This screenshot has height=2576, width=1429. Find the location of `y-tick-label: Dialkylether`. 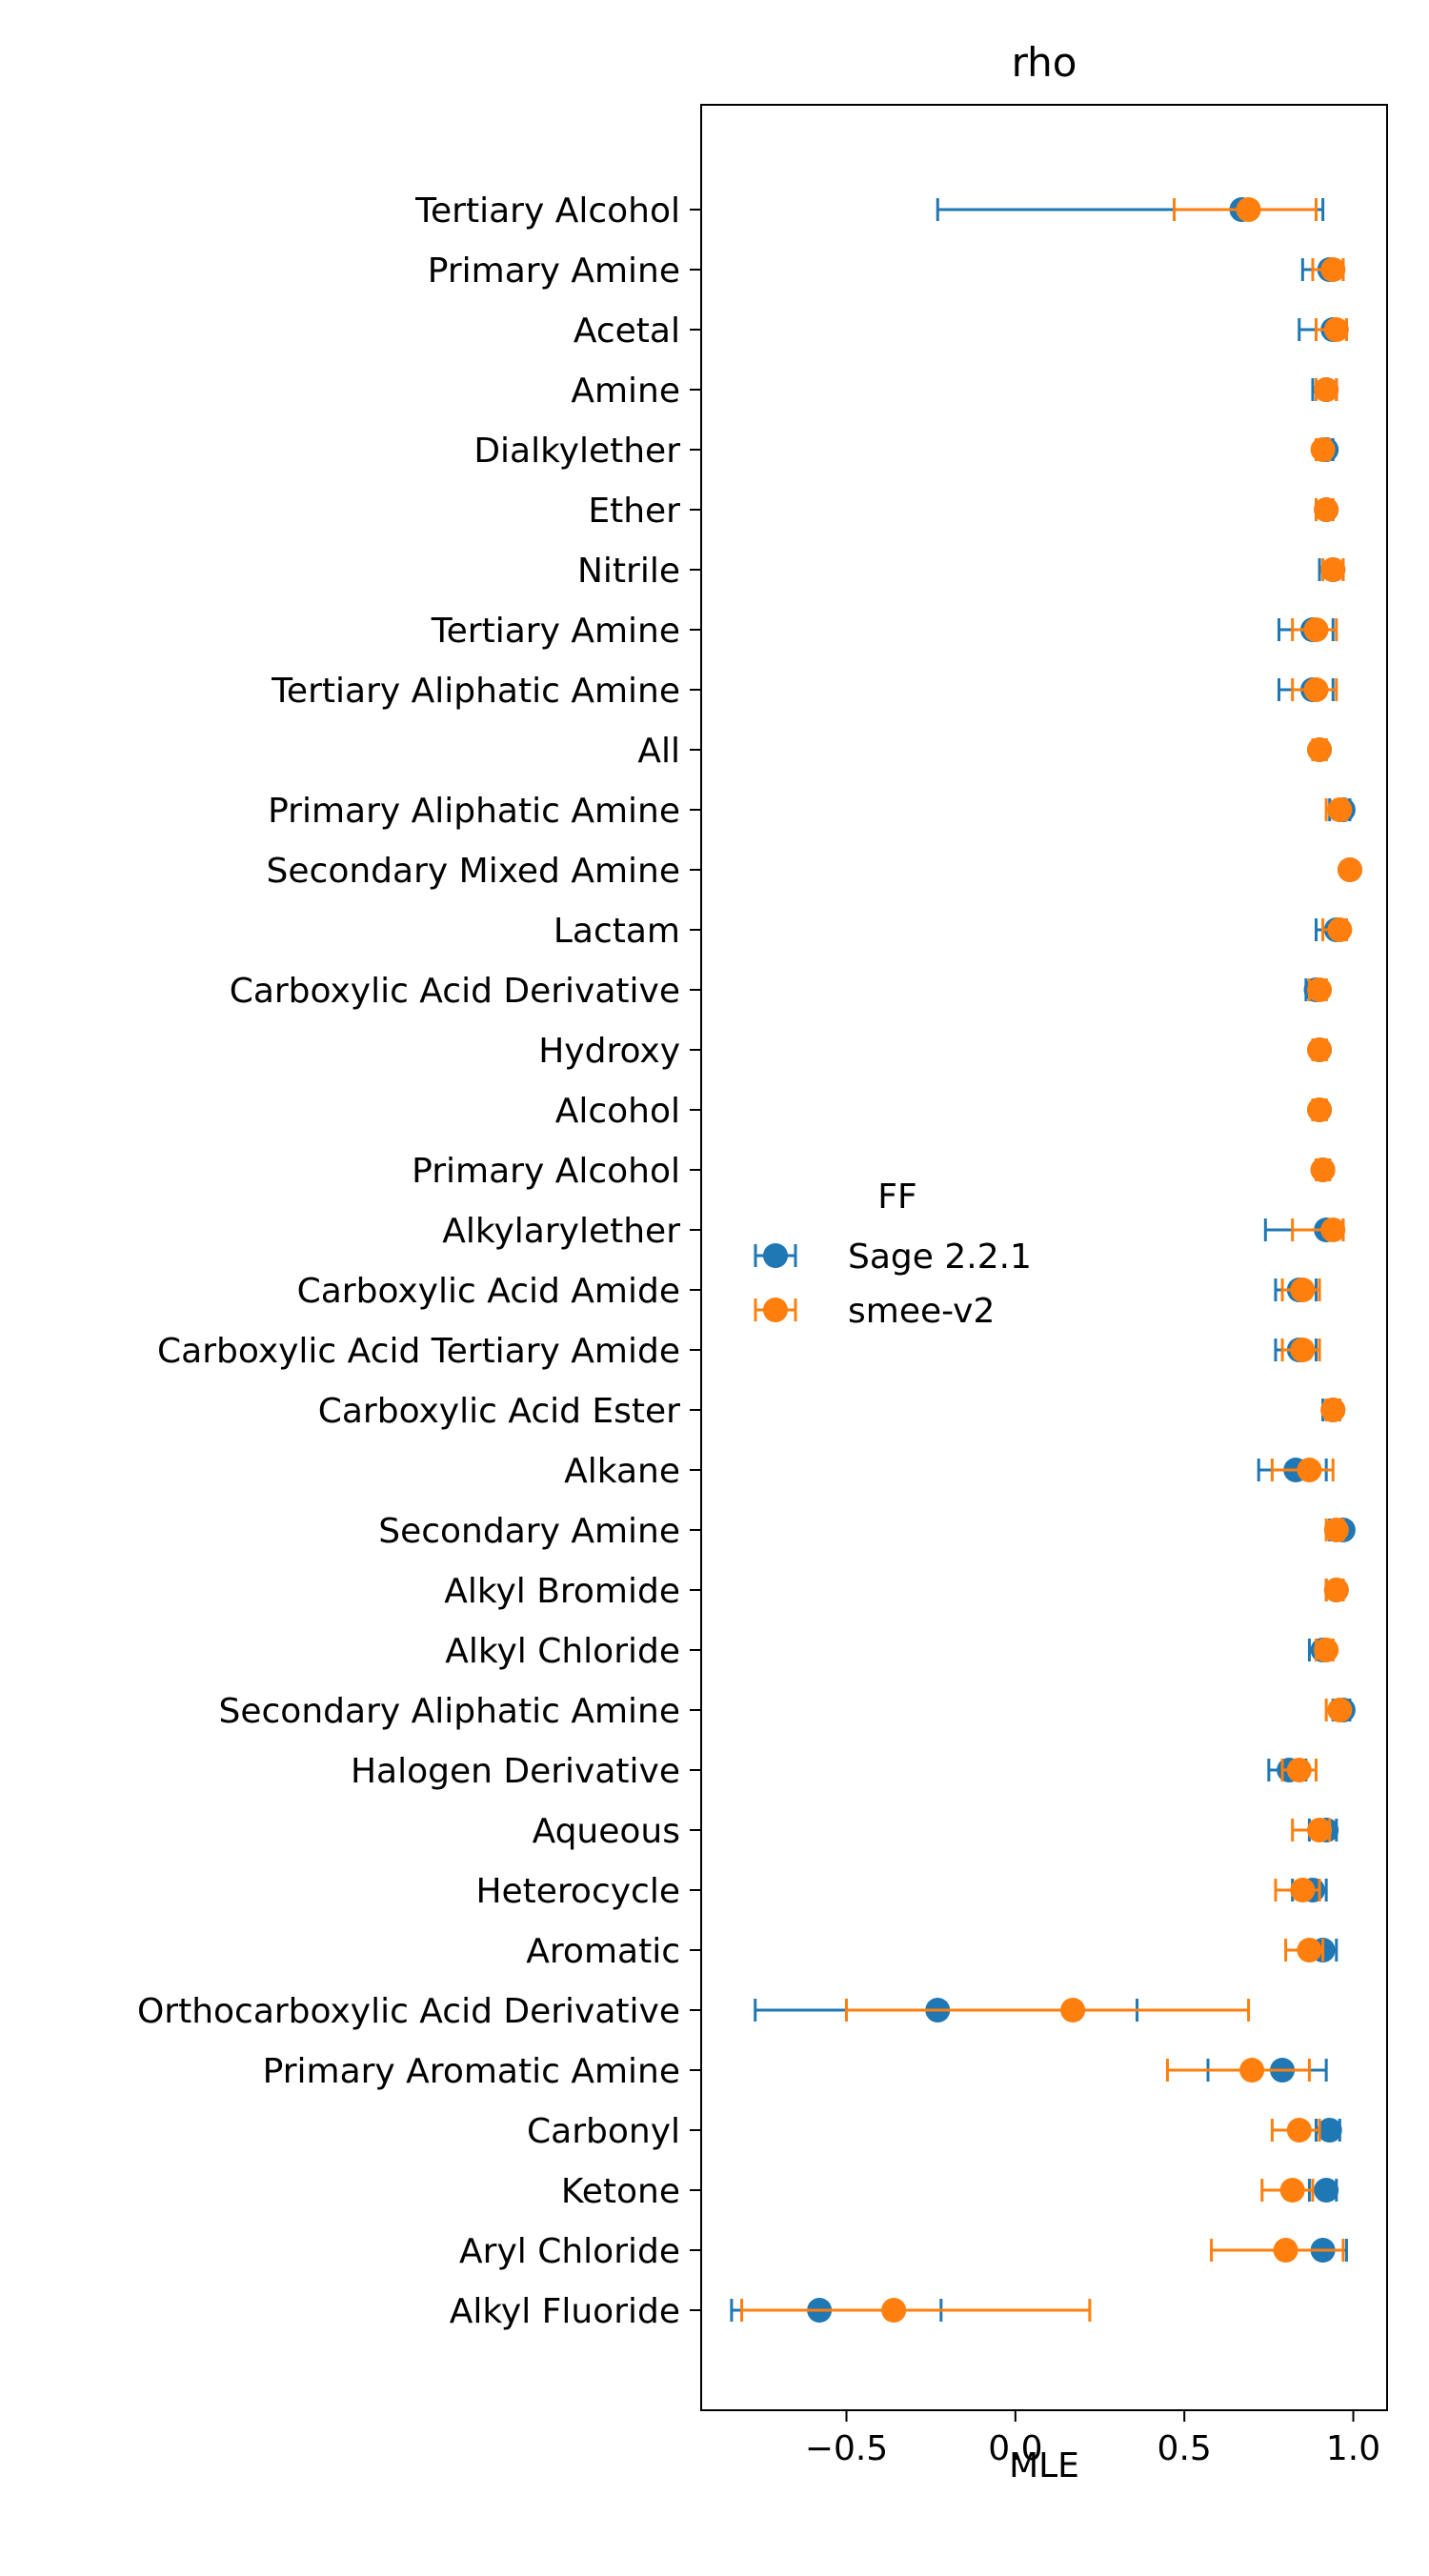

y-tick-label: Dialkylether is located at coordinates (576, 451).